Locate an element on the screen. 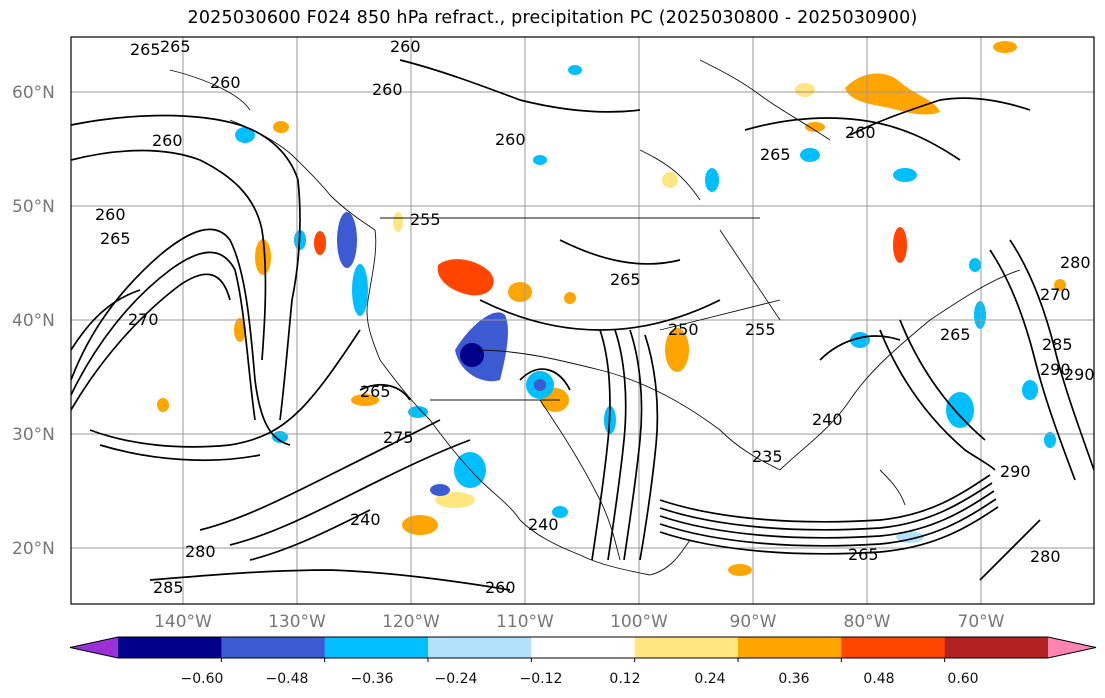  colorbar is located at coordinates (583, 649).